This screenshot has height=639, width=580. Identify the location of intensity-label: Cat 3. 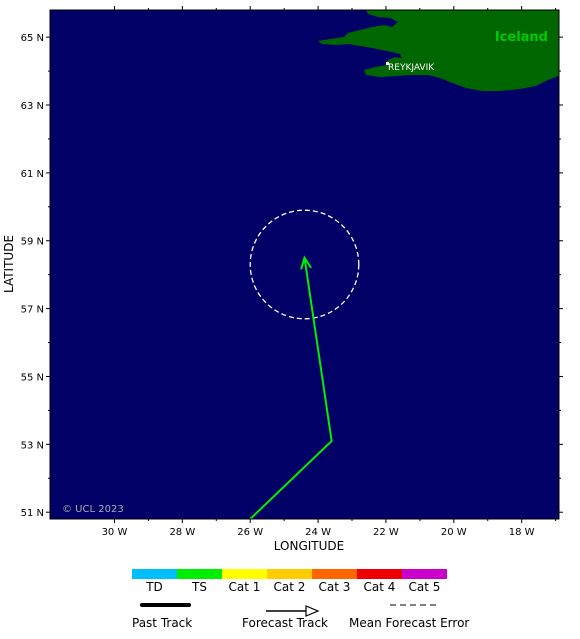
(334, 587).